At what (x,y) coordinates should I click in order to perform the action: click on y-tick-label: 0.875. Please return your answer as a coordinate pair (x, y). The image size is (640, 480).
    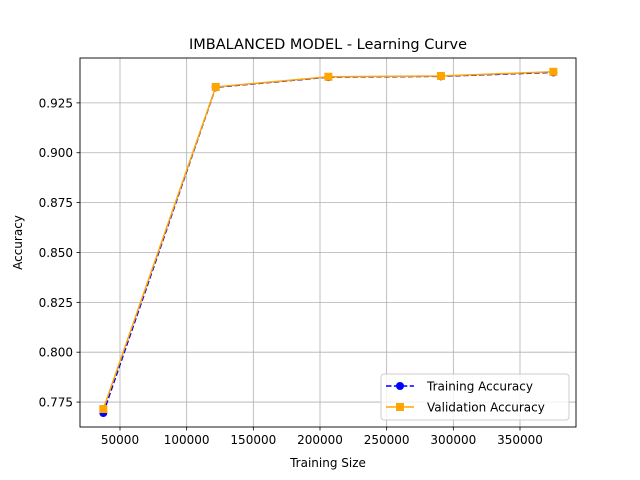
    Looking at the image, I should click on (56, 203).